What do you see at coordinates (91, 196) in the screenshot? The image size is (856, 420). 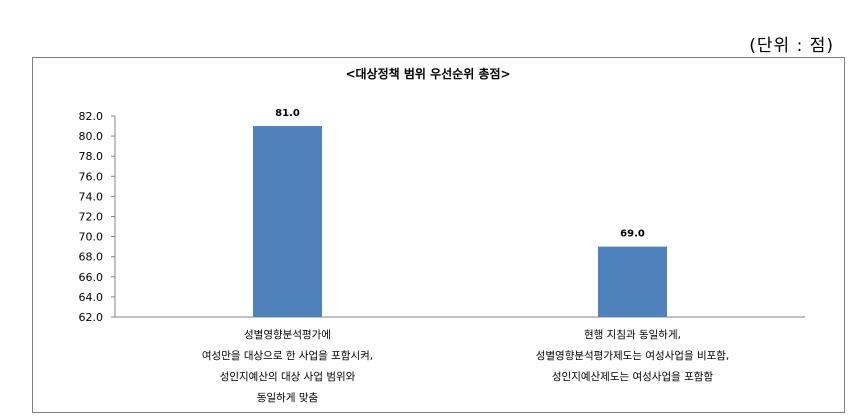 I see `y-tick-label: 74.0` at bounding box center [91, 196].